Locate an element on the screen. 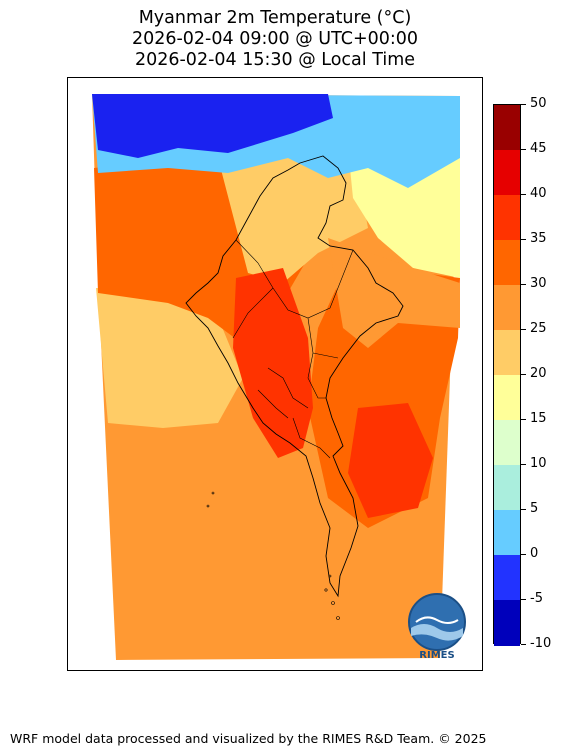 Image resolution: width=562 pixels, height=756 pixels. zone-cold-blue is located at coordinates (212, 126).